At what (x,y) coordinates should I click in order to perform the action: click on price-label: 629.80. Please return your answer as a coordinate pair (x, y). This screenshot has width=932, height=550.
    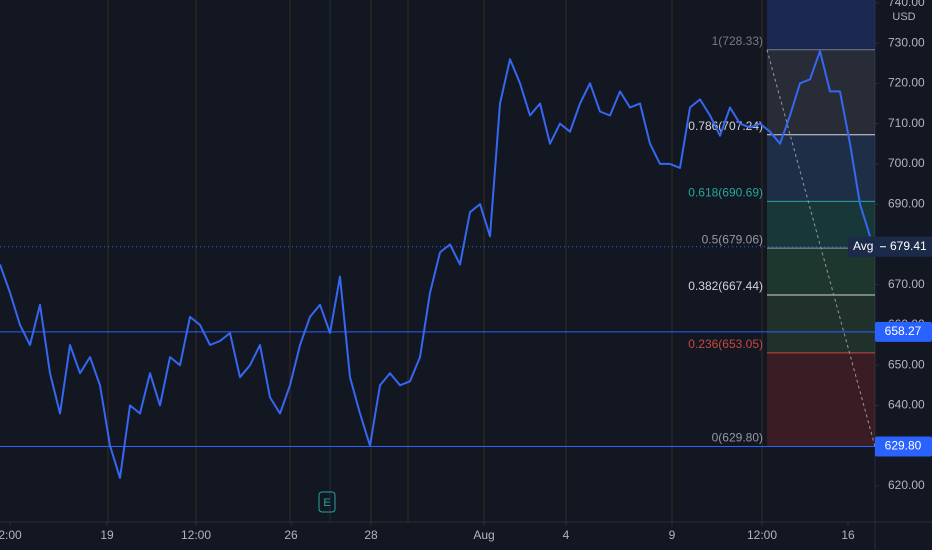
    Looking at the image, I should click on (903, 446).